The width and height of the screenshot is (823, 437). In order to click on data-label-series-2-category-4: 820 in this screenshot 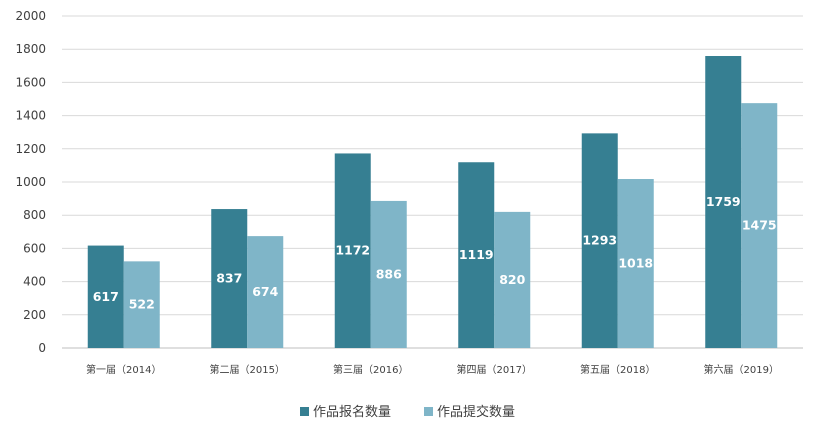, I will do `click(512, 279)`.